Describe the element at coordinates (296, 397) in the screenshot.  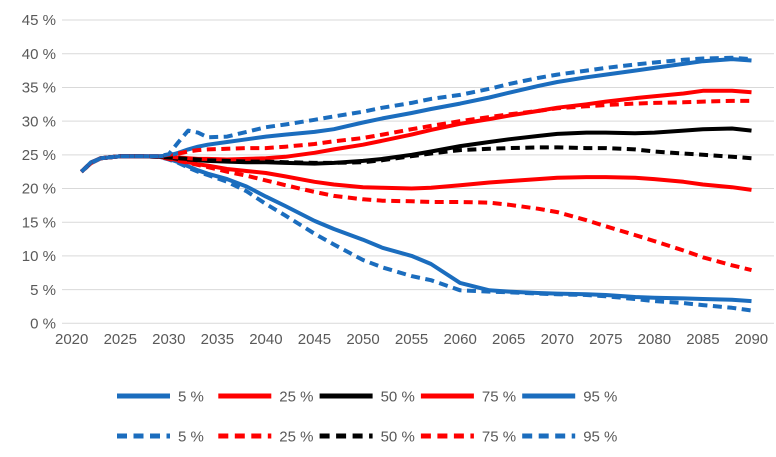
I see `legend-label-p25-solid: 25 %` at that location.